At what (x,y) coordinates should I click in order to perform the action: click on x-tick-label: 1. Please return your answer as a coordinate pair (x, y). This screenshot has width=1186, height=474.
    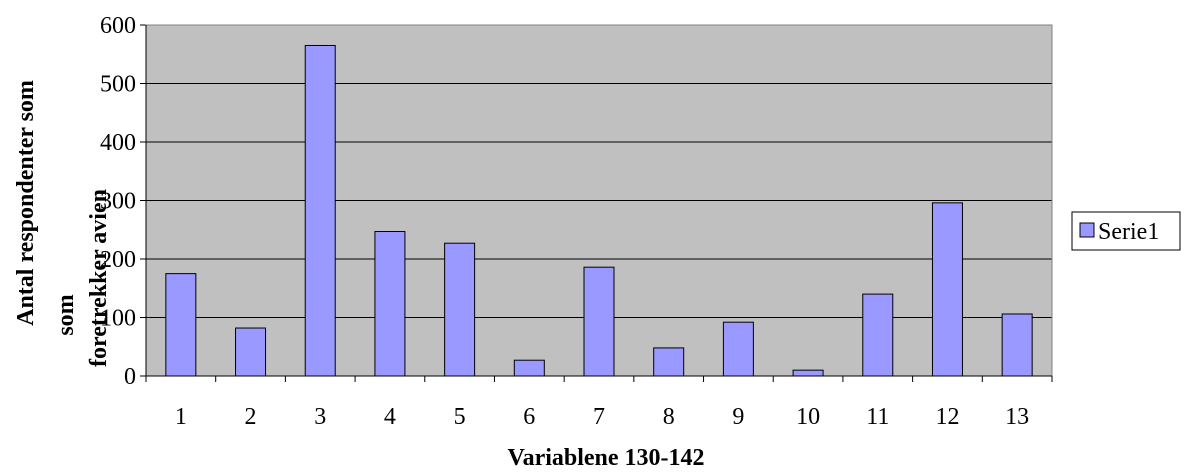
    Looking at the image, I should click on (181, 417).